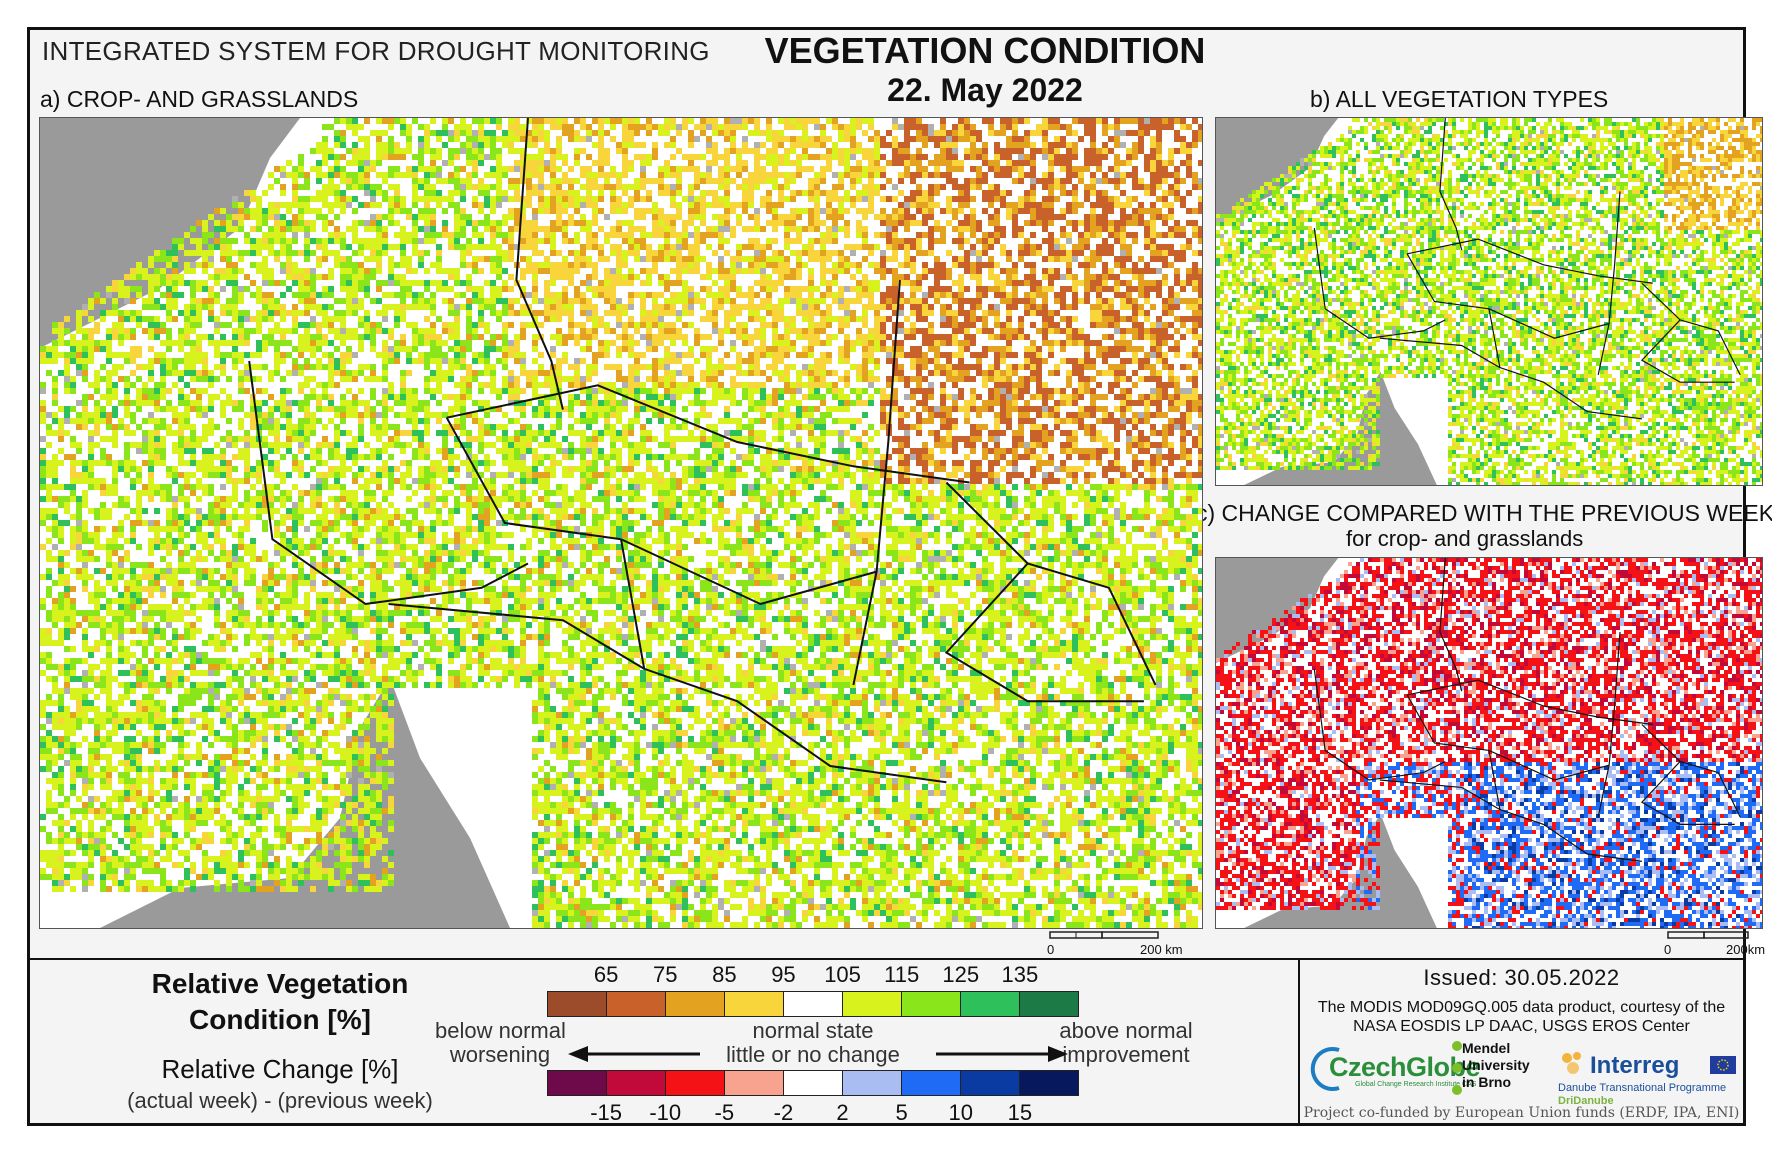  I want to click on scale-bar-main: 0 200 km, so click(1111, 943).